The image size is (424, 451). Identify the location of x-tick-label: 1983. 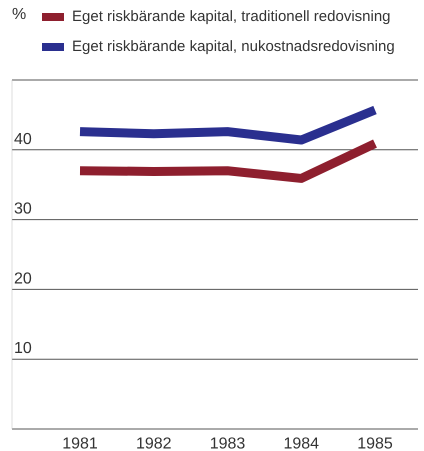
(228, 443).